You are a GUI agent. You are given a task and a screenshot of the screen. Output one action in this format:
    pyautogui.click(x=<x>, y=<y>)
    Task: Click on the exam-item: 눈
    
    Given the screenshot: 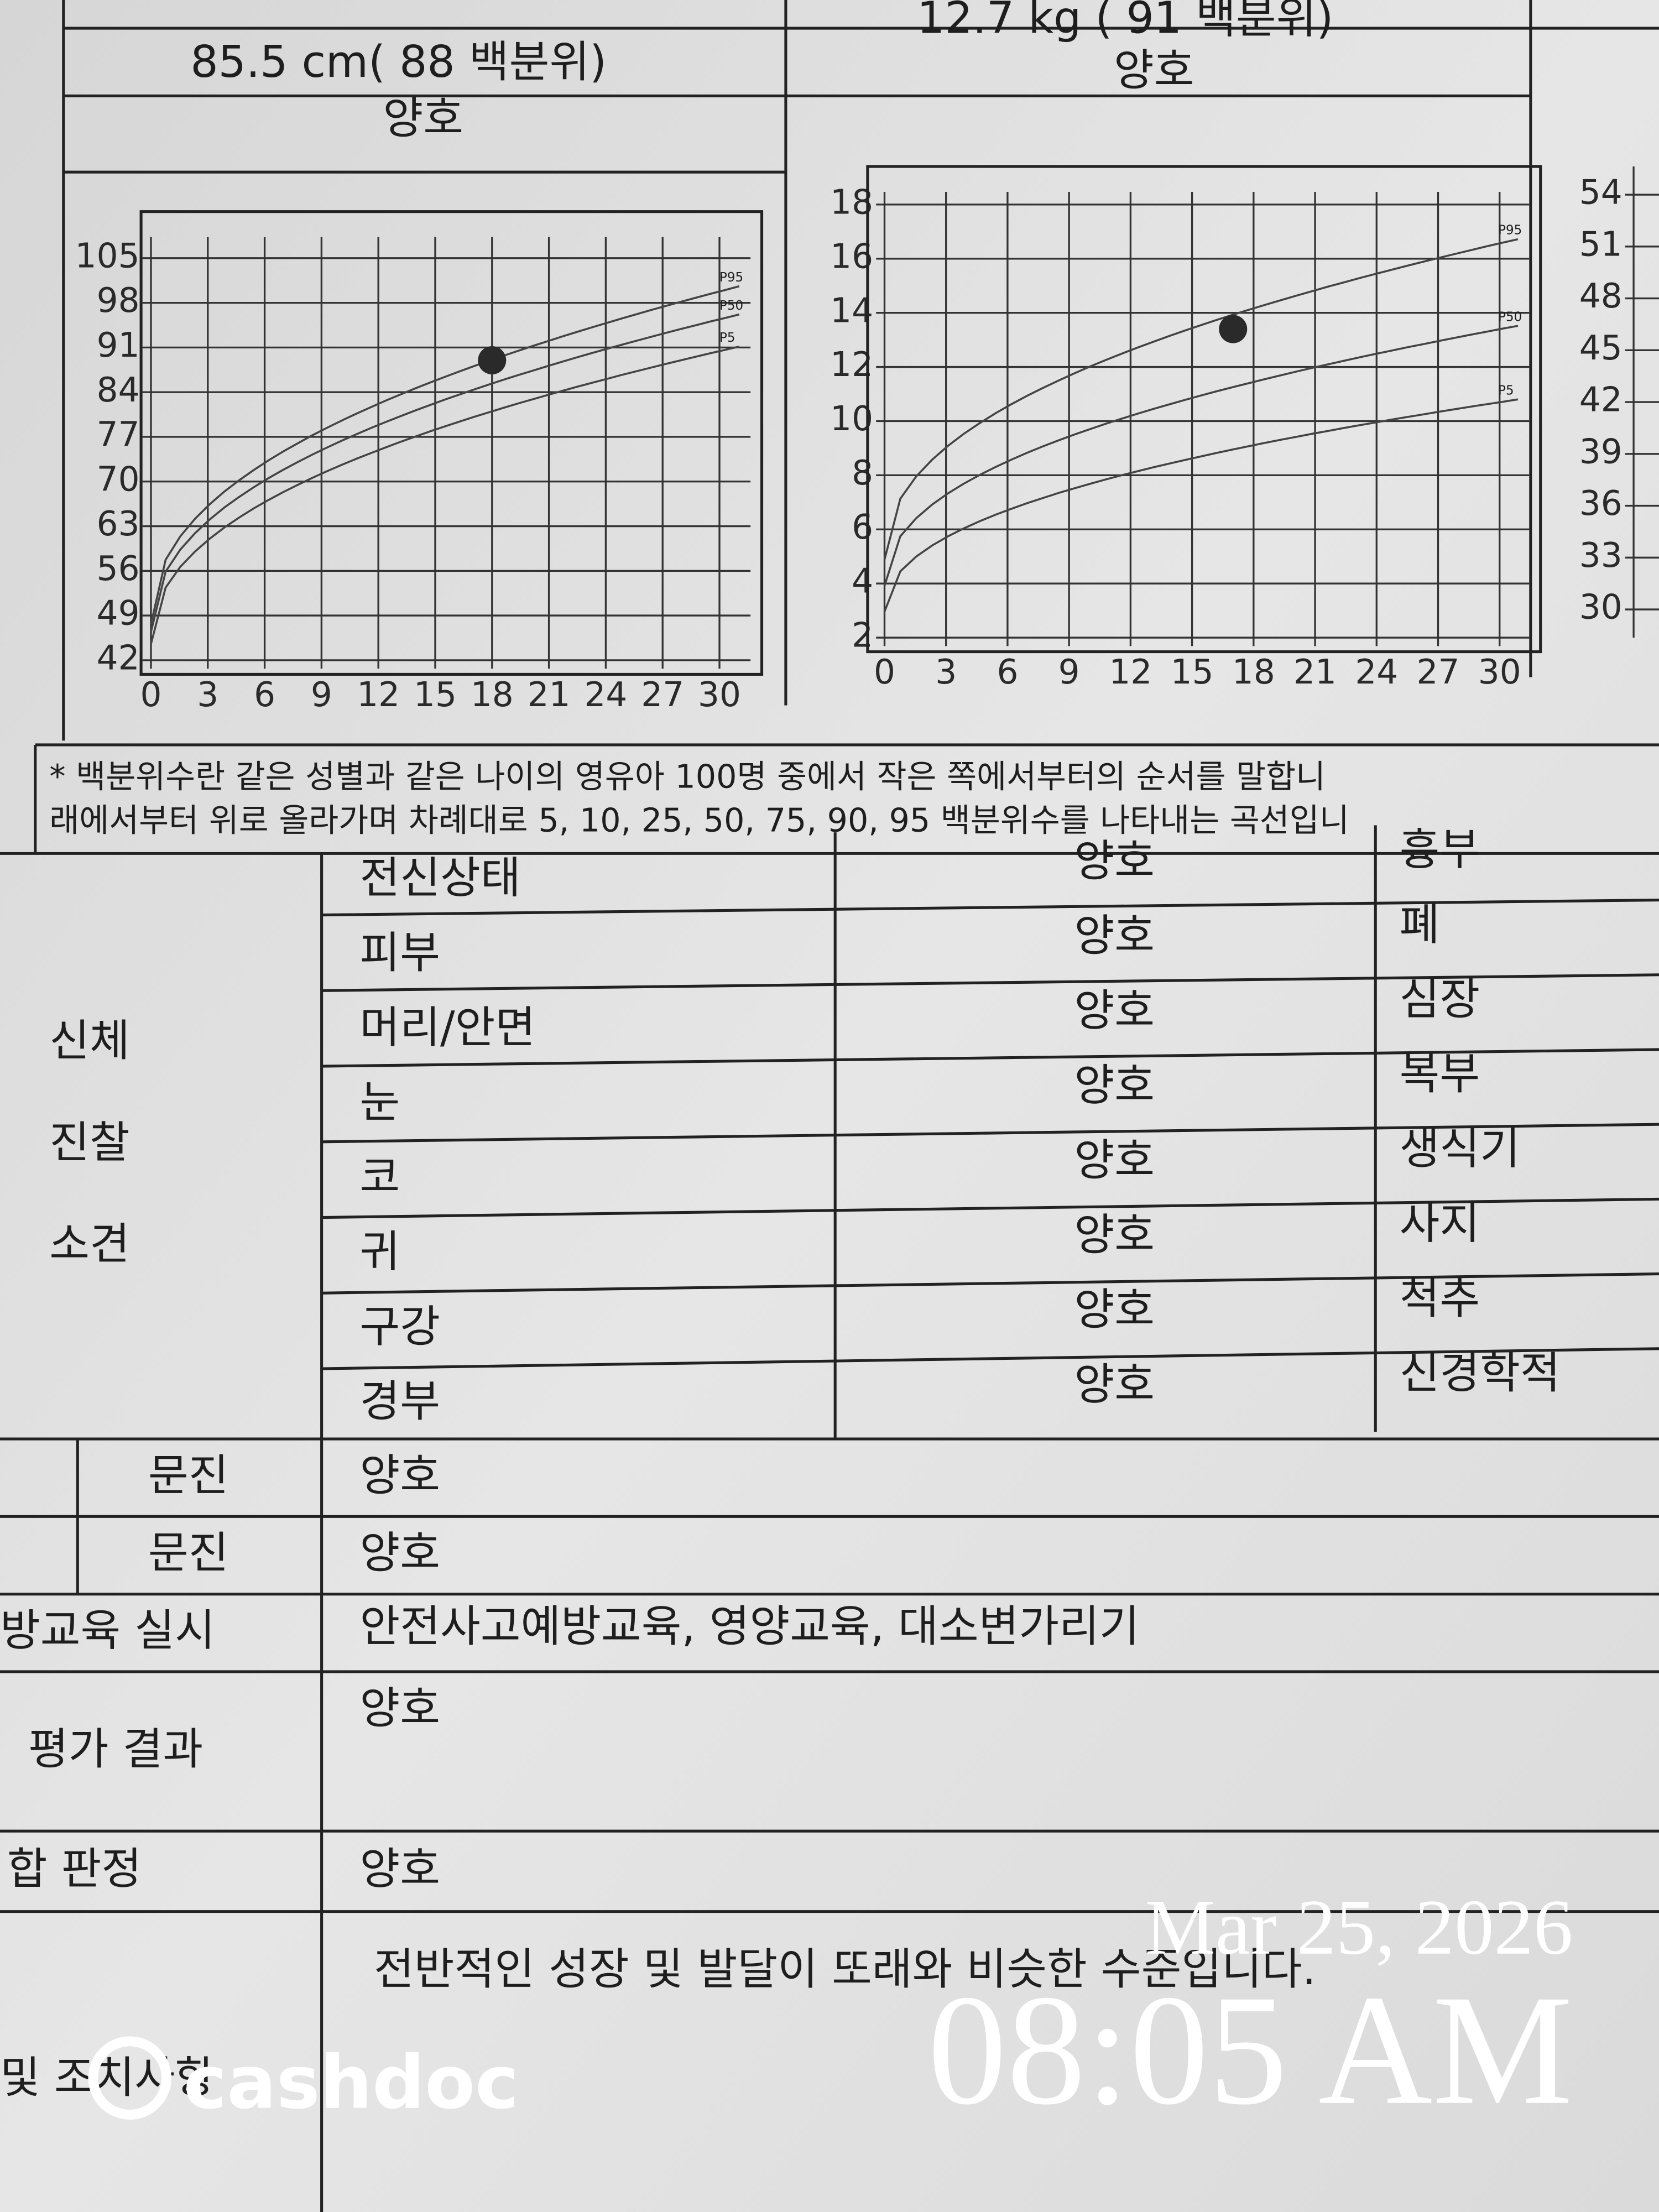 What is the action you would take?
    pyautogui.click(x=380, y=1103)
    